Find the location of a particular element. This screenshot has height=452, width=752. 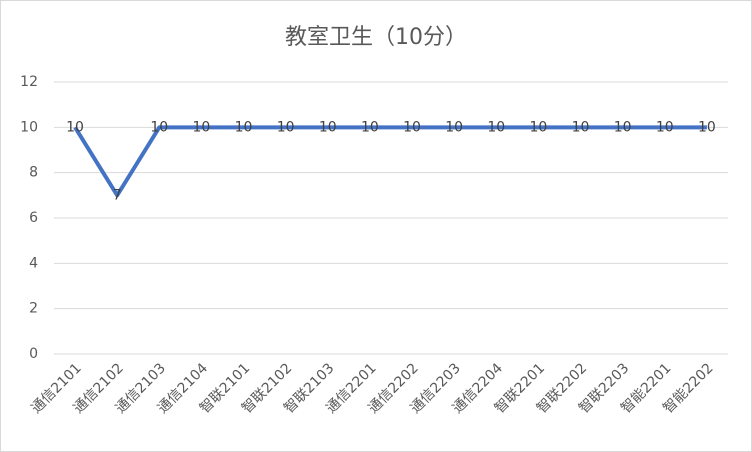

y-tick-label: 12 is located at coordinates (29, 82).